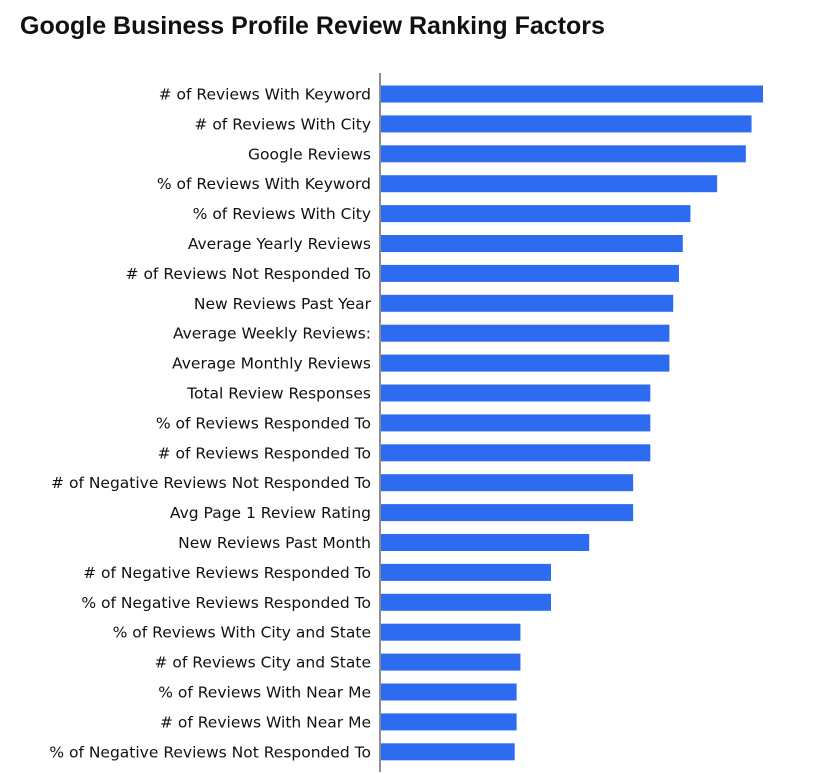  What do you see at coordinates (278, 394) in the screenshot?
I see `category-label: Total Review Responses` at bounding box center [278, 394].